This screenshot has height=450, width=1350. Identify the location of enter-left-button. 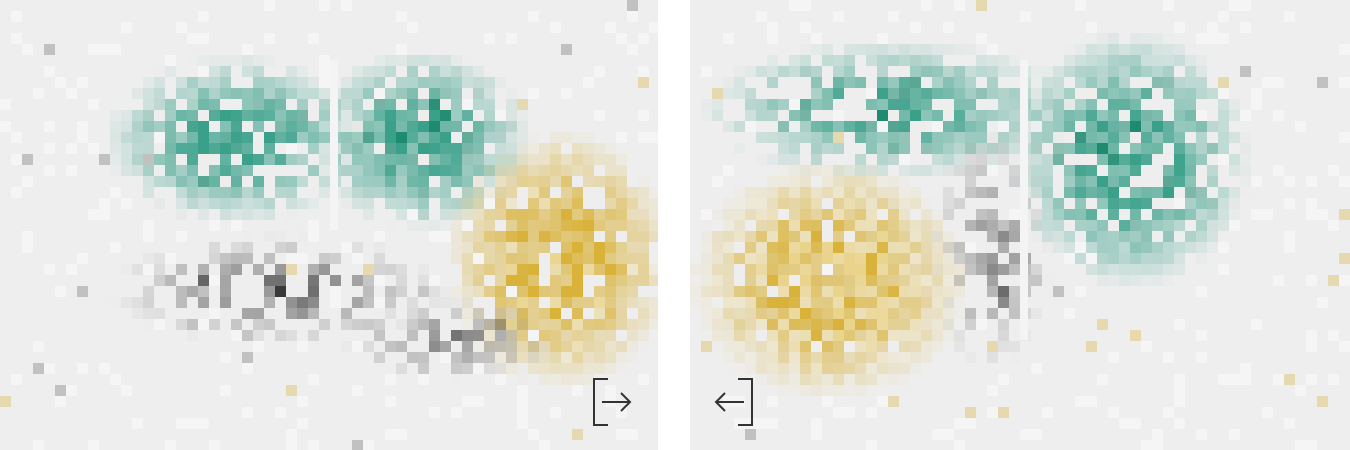
(734, 401).